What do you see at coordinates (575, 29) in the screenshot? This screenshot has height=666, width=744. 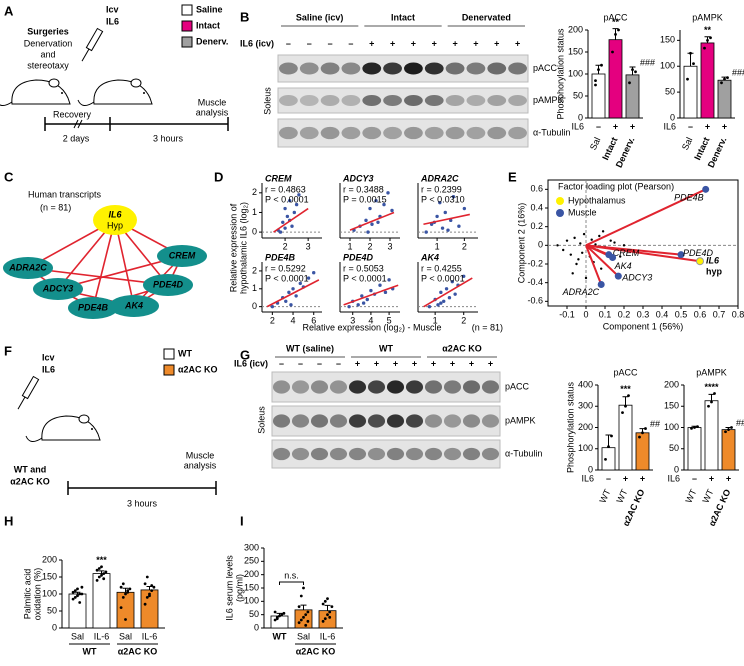 I see `y-tick-label: 200` at bounding box center [575, 29].